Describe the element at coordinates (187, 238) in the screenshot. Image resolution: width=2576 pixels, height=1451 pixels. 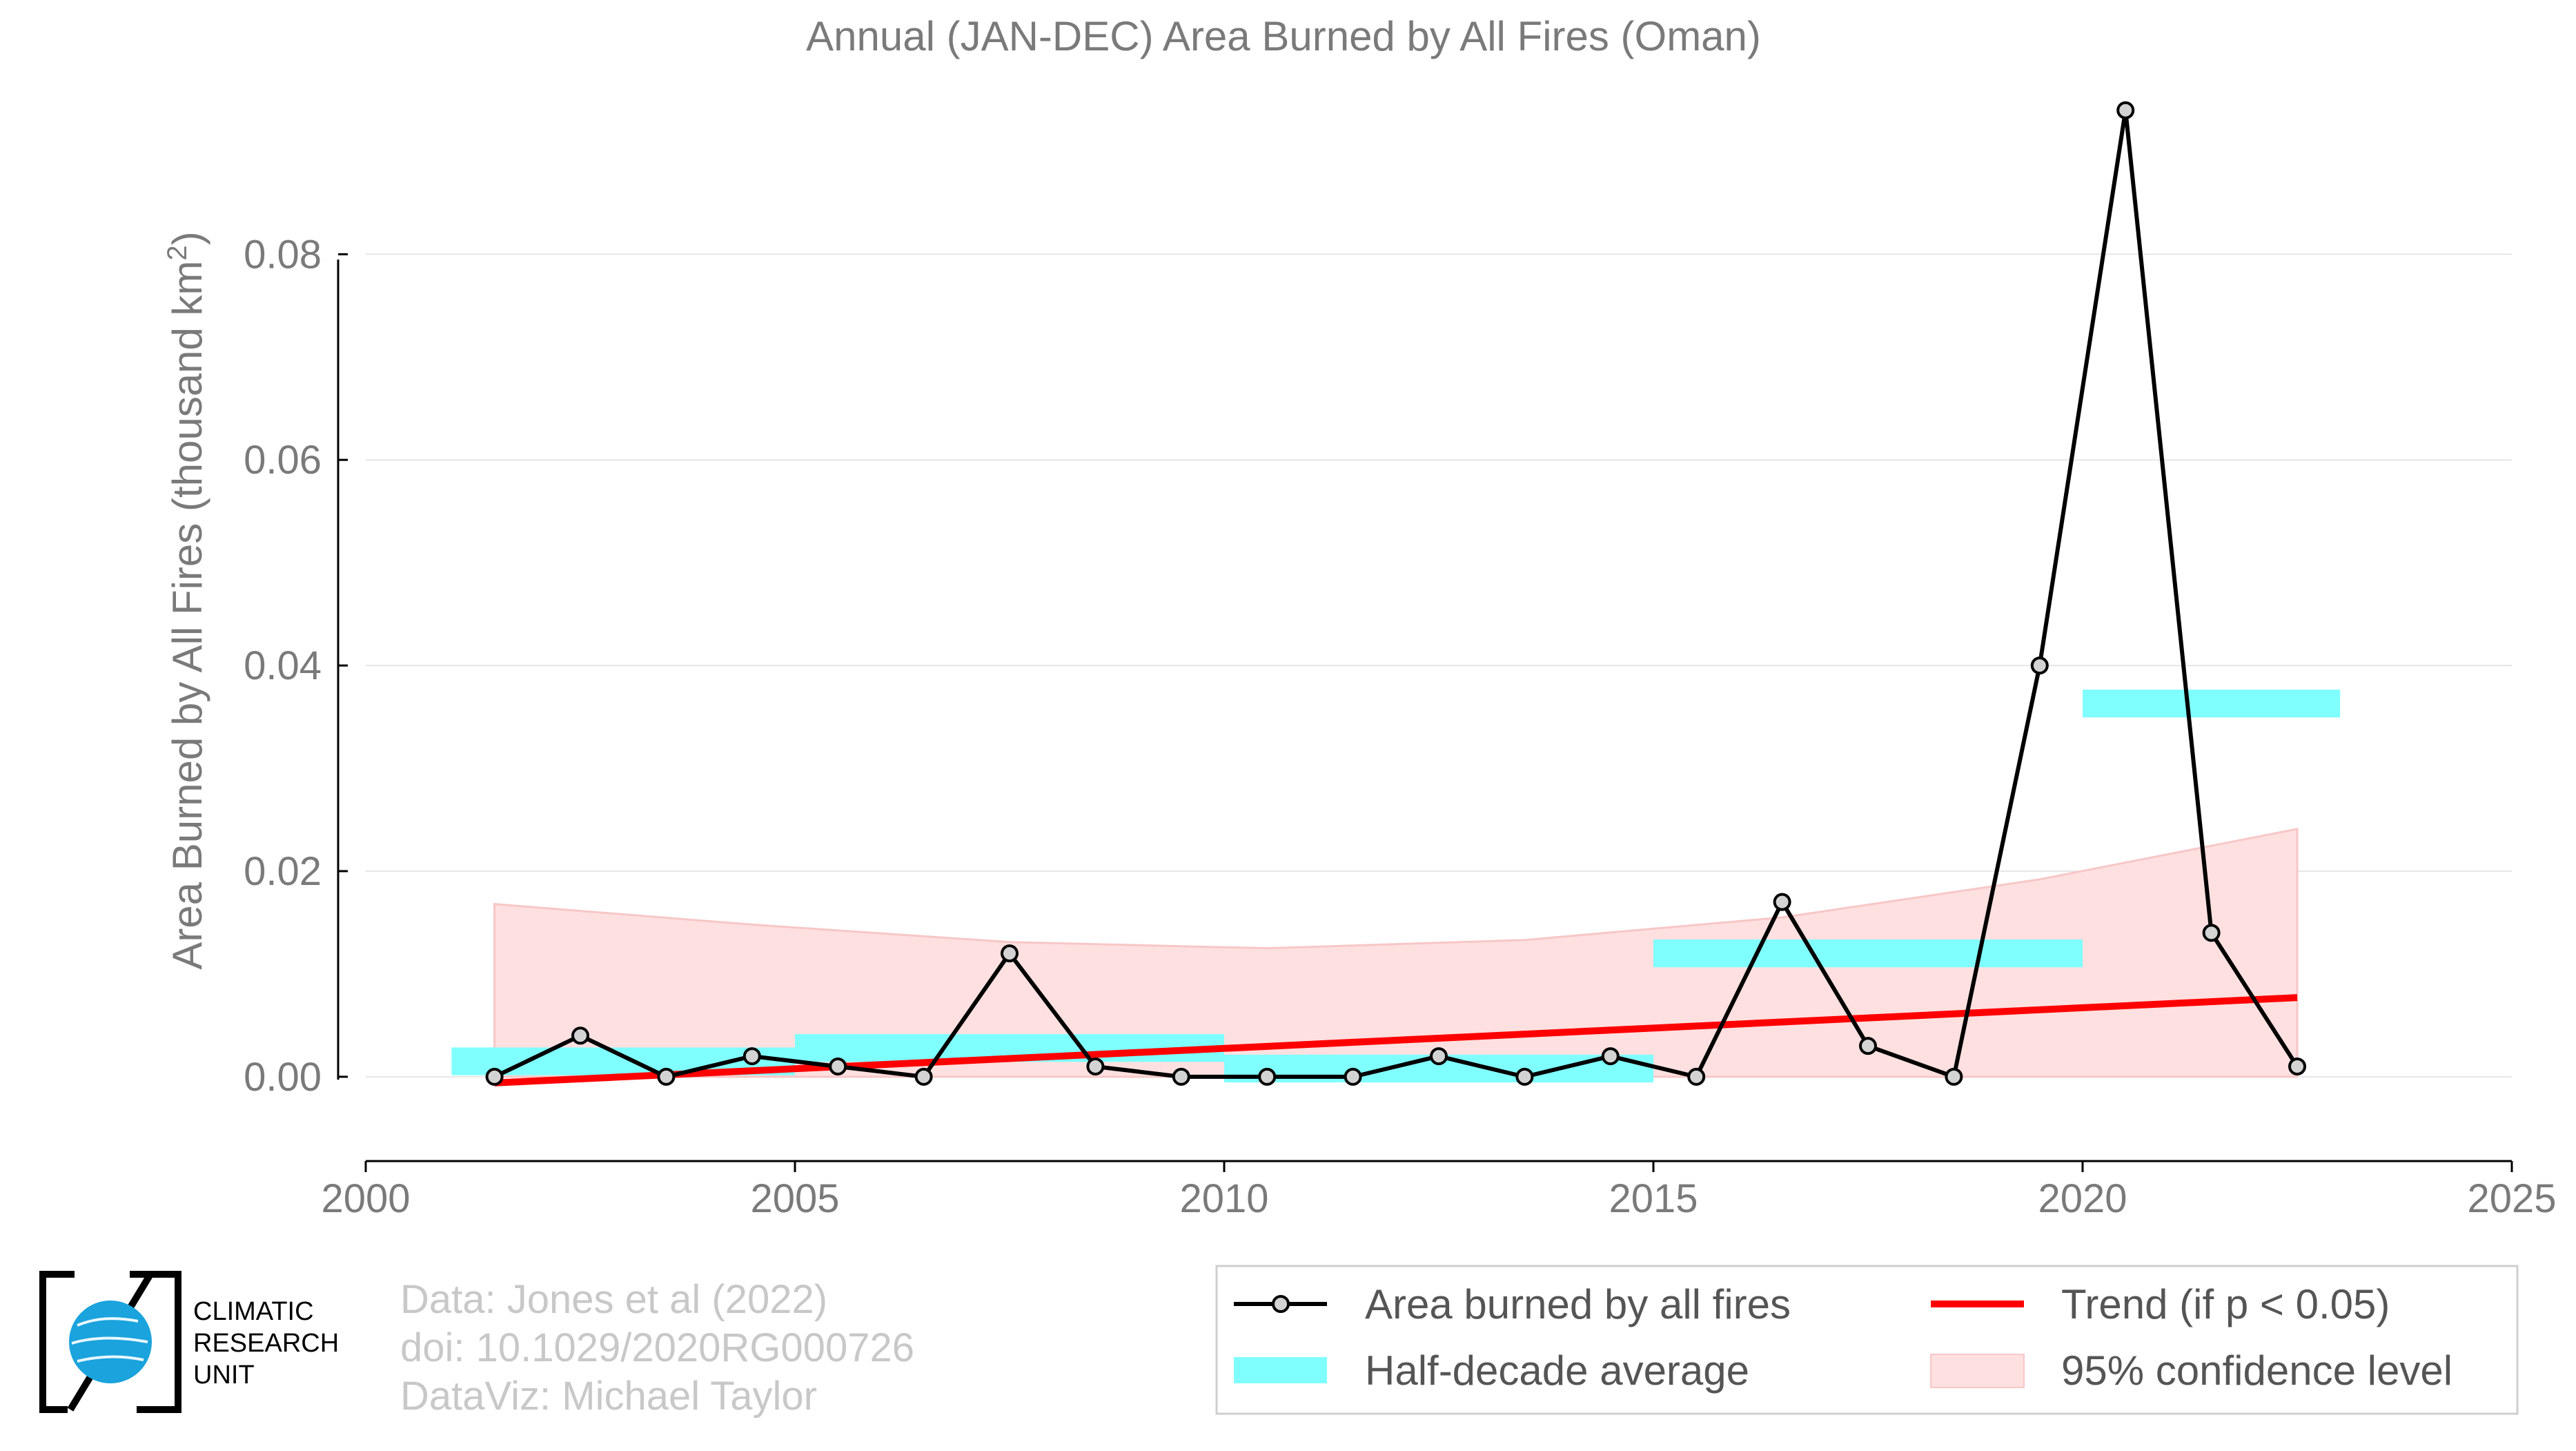
I see `y-axis-label-close: )` at that location.